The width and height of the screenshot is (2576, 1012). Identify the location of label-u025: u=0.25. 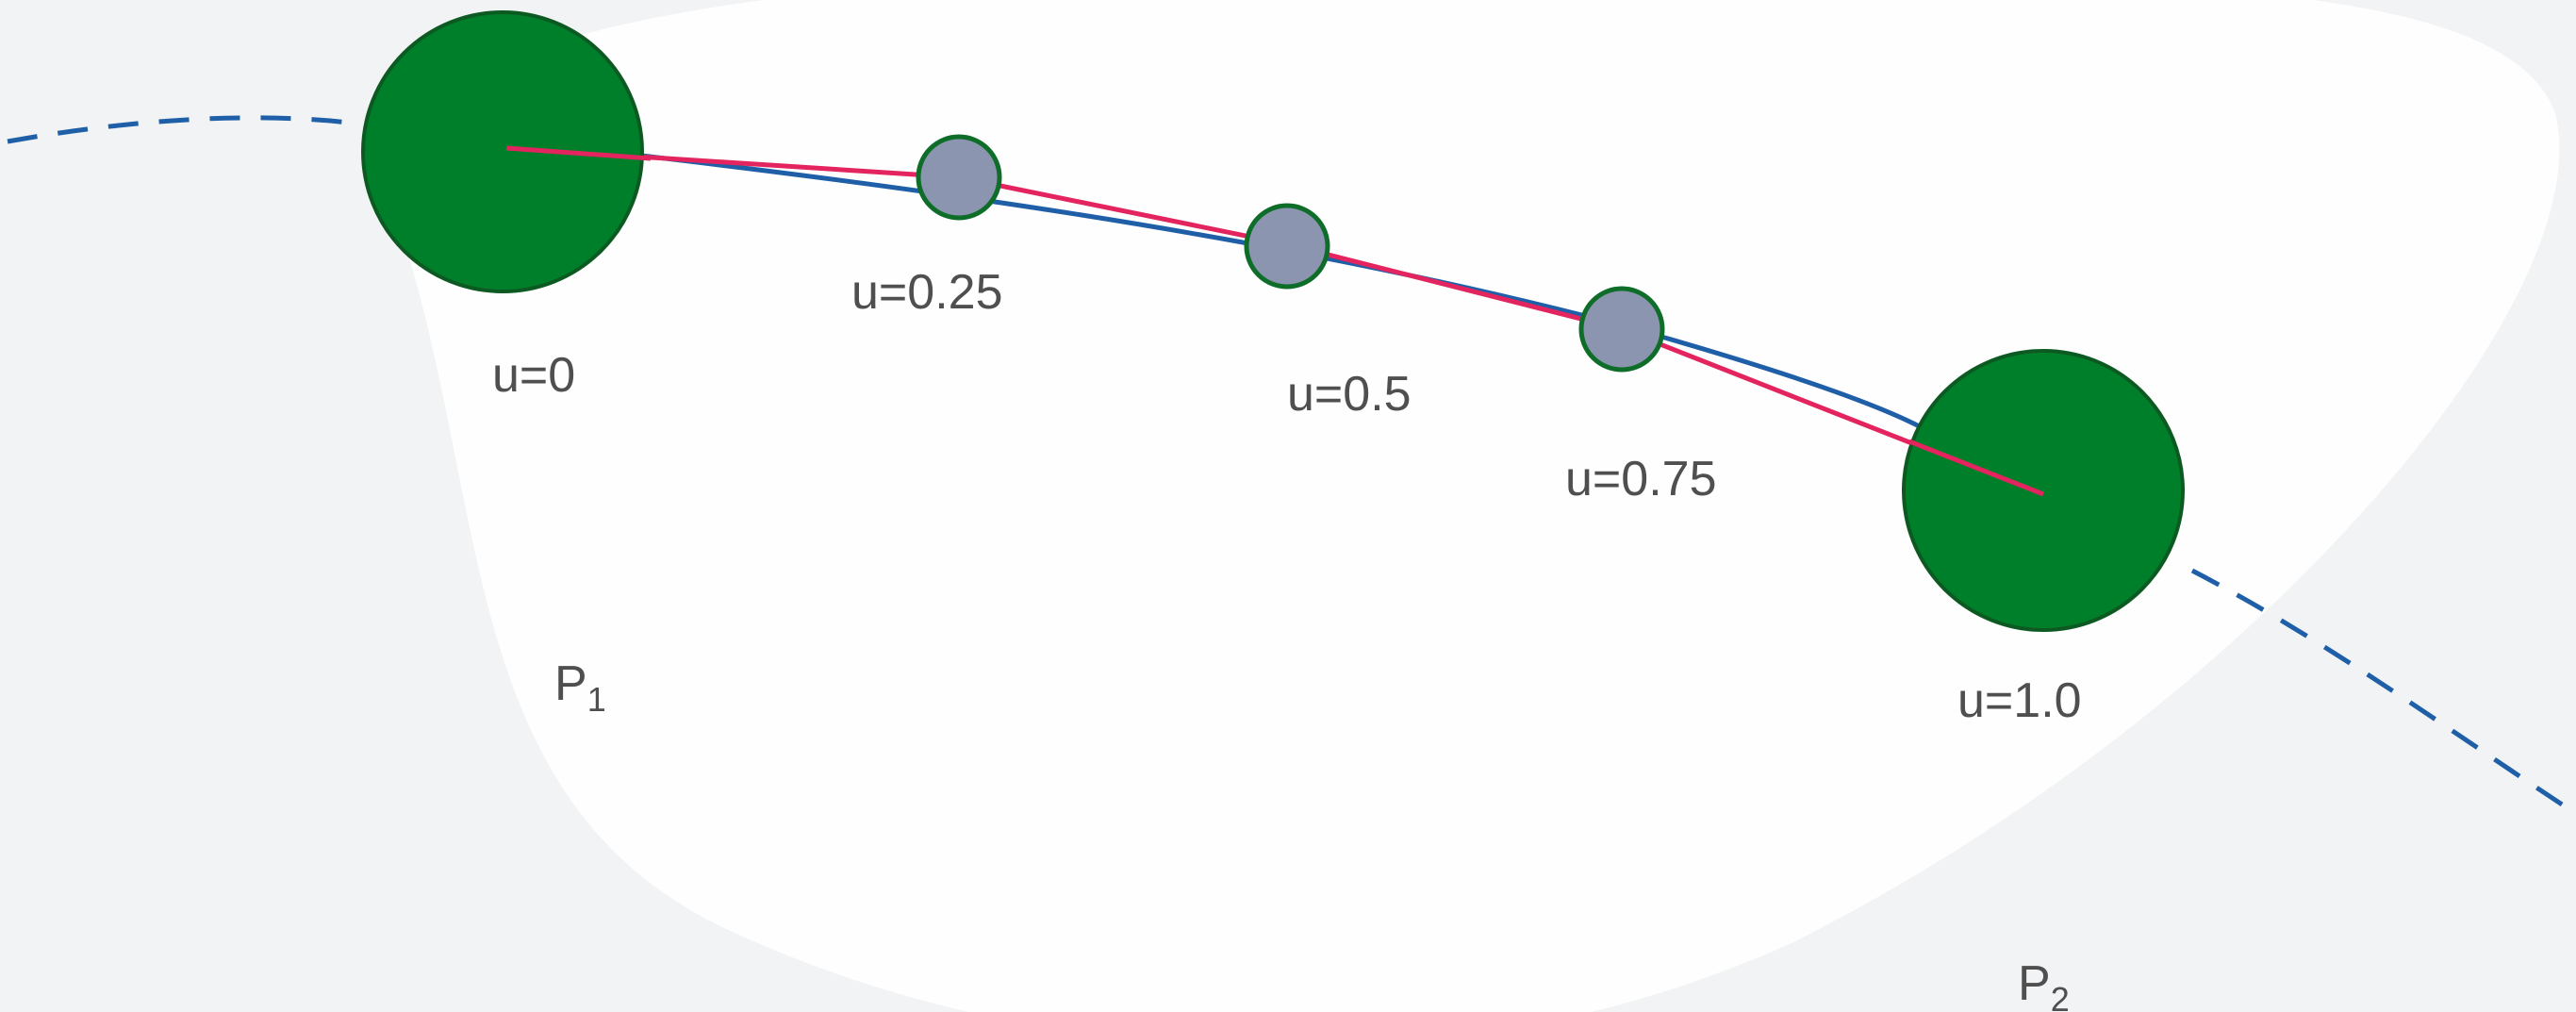
(927, 292).